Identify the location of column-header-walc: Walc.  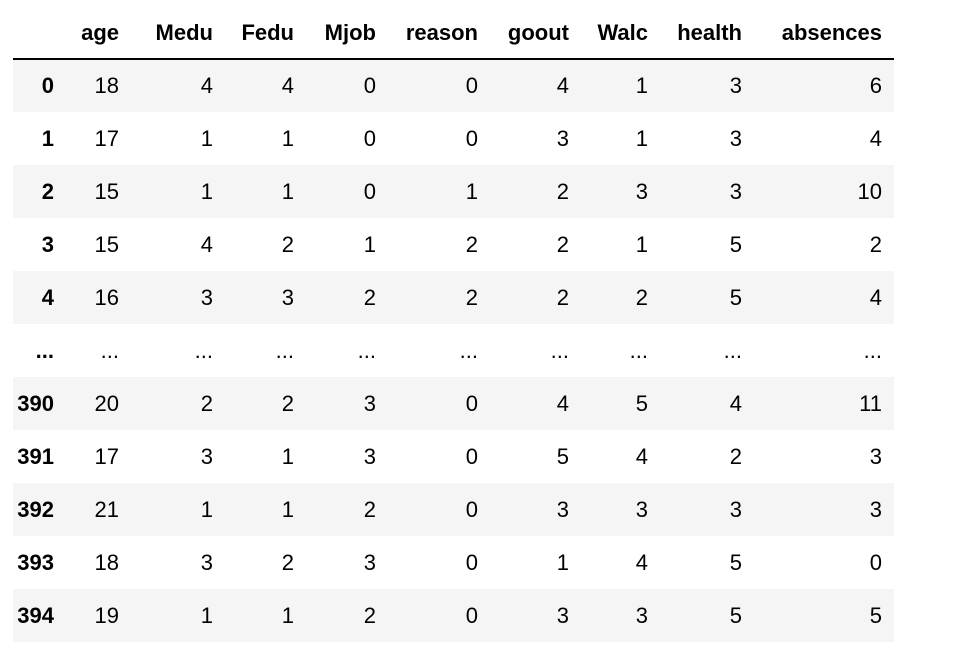
(620, 34).